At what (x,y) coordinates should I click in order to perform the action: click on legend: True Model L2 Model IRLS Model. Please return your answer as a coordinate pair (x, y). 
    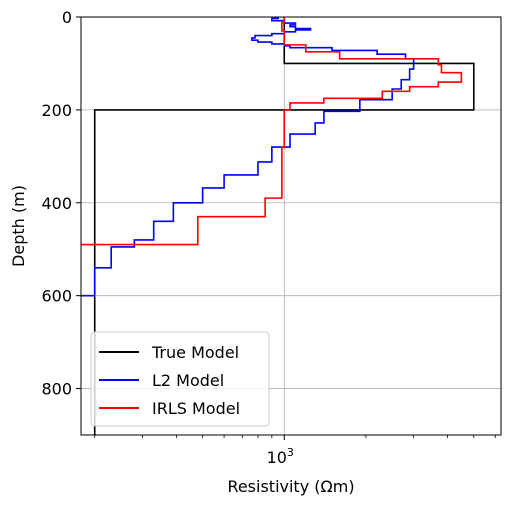
    Looking at the image, I should click on (180, 379).